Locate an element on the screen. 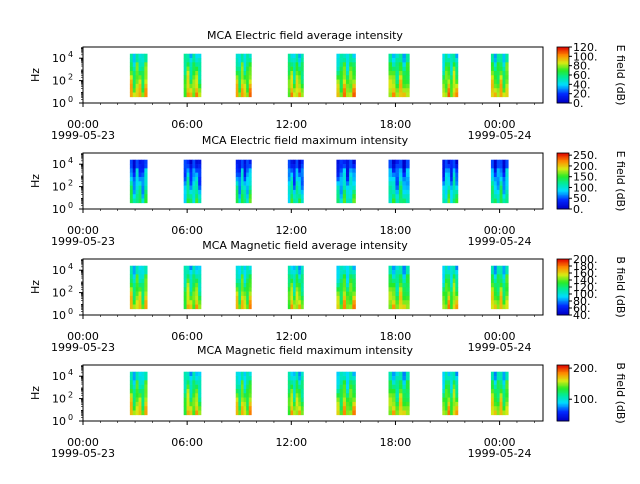 This screenshot has height=484, width=640. colorbar-tick-label: 150. is located at coordinates (585, 177).